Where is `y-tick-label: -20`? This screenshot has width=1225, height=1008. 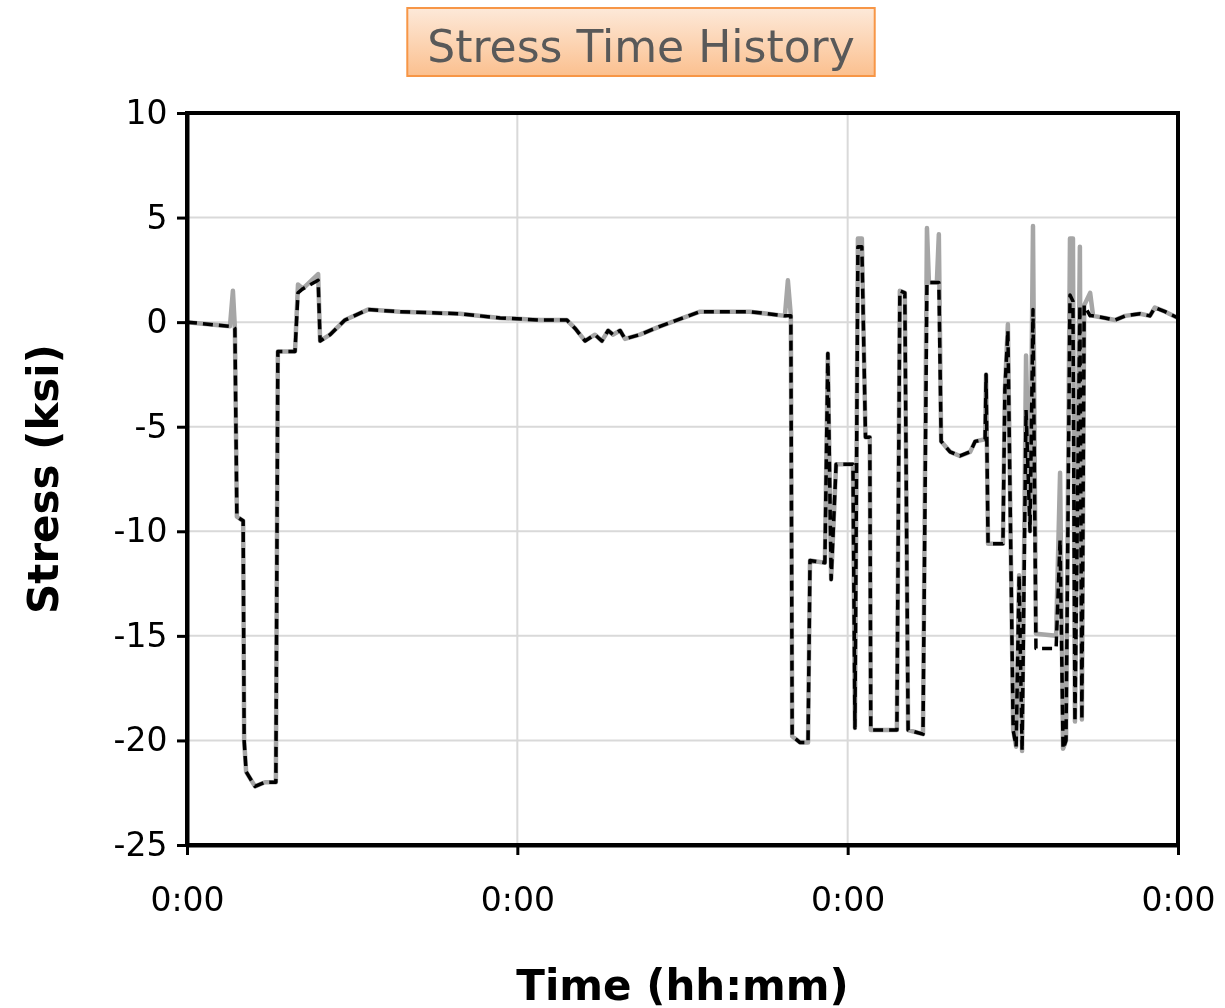 y-tick-label: -20 is located at coordinates (140, 740).